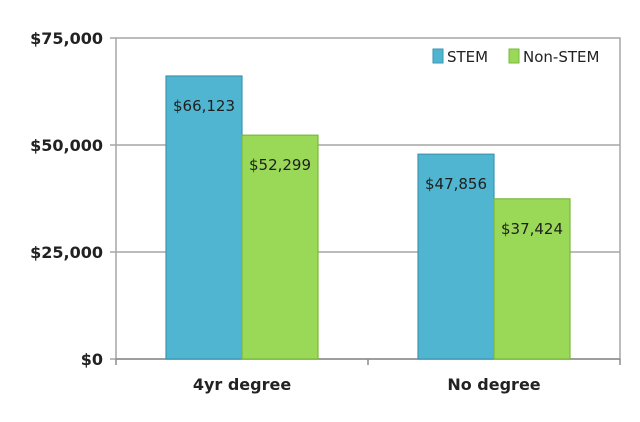 The image size is (640, 422). What do you see at coordinates (204, 106) in the screenshot?
I see `data-label: $66,123` at bounding box center [204, 106].